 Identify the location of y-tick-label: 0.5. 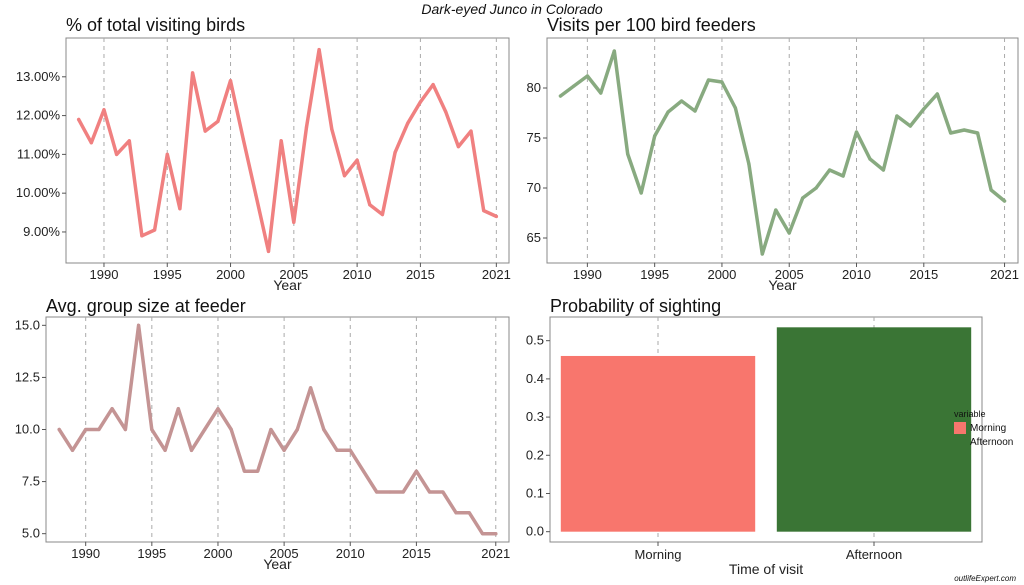
(535, 340).